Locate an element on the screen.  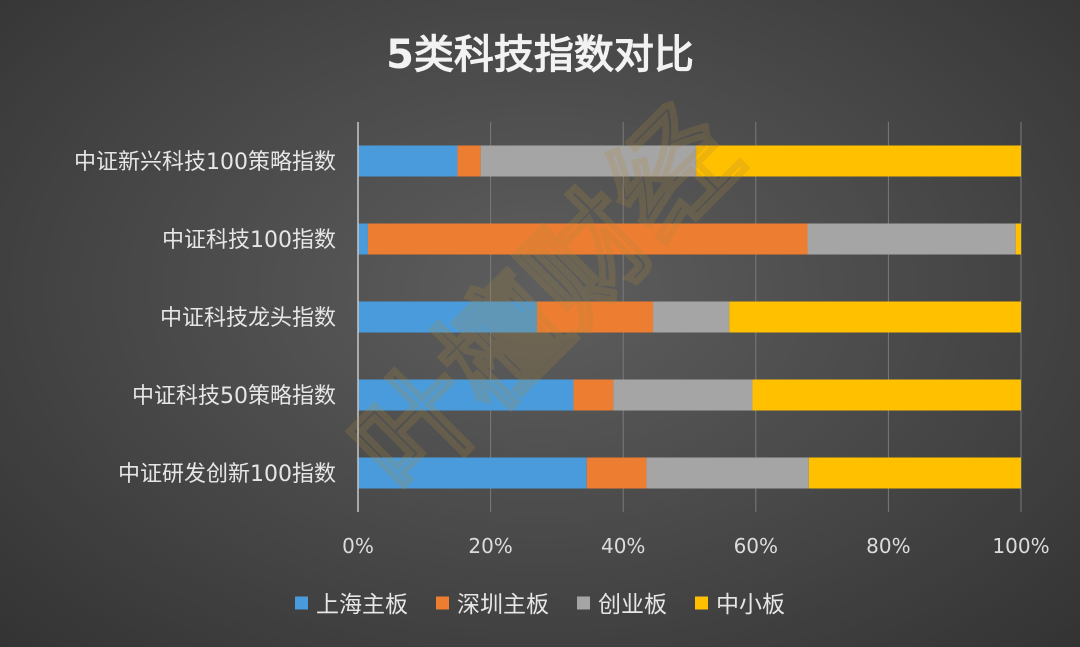
legend-item: 深圳主板 is located at coordinates (492, 605).